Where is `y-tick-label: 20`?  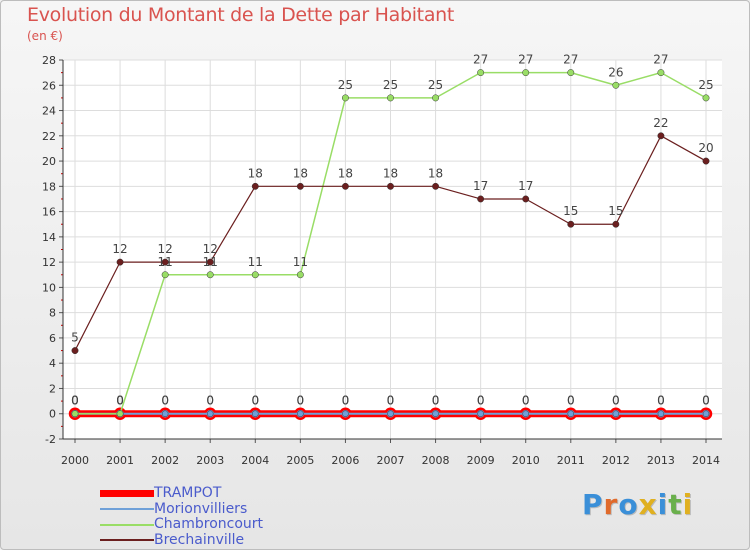 y-tick-label: 20 is located at coordinates (49, 161).